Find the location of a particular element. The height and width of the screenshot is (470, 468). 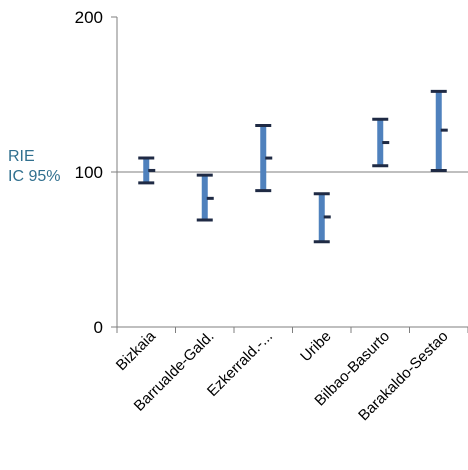

x-tick-marks is located at coordinates (292, 330).